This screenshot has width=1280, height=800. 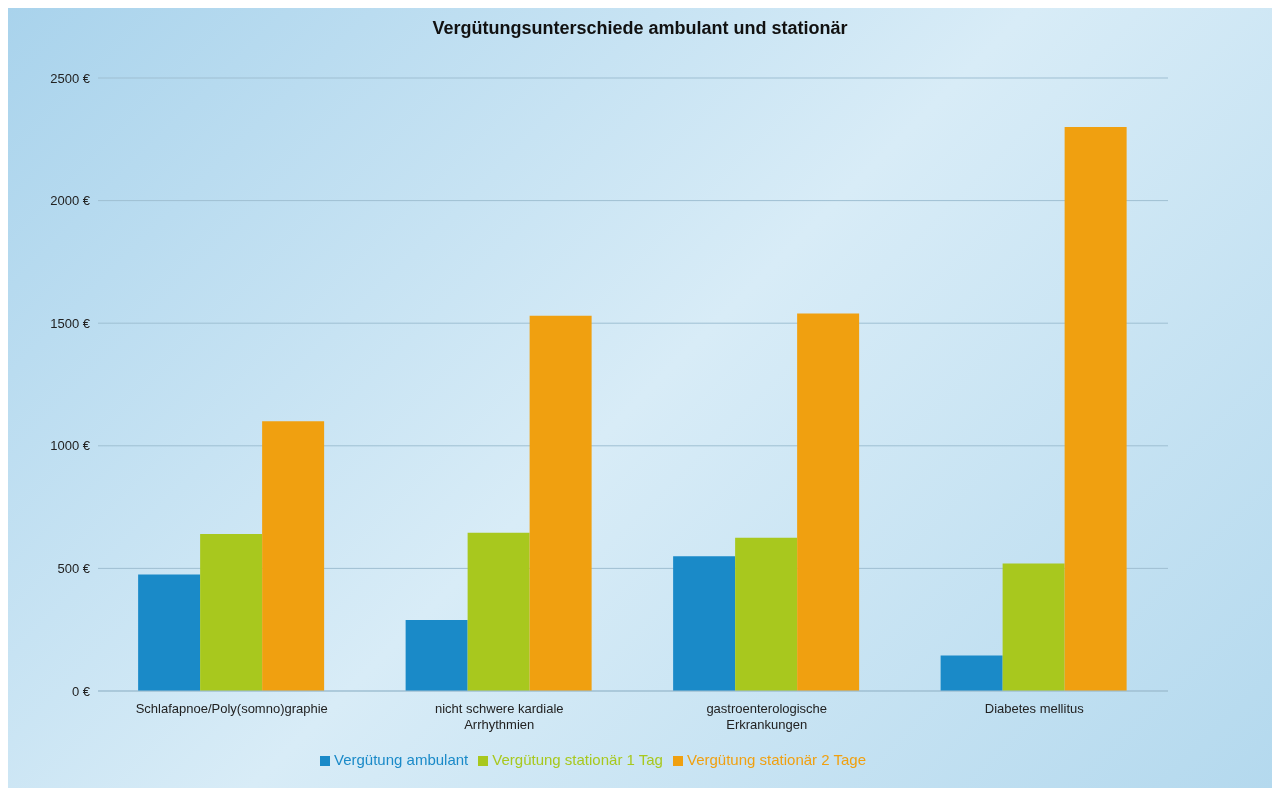 What do you see at coordinates (767, 716) in the screenshot?
I see `x-tick-label: gastroenterologische Erkrankungen` at bounding box center [767, 716].